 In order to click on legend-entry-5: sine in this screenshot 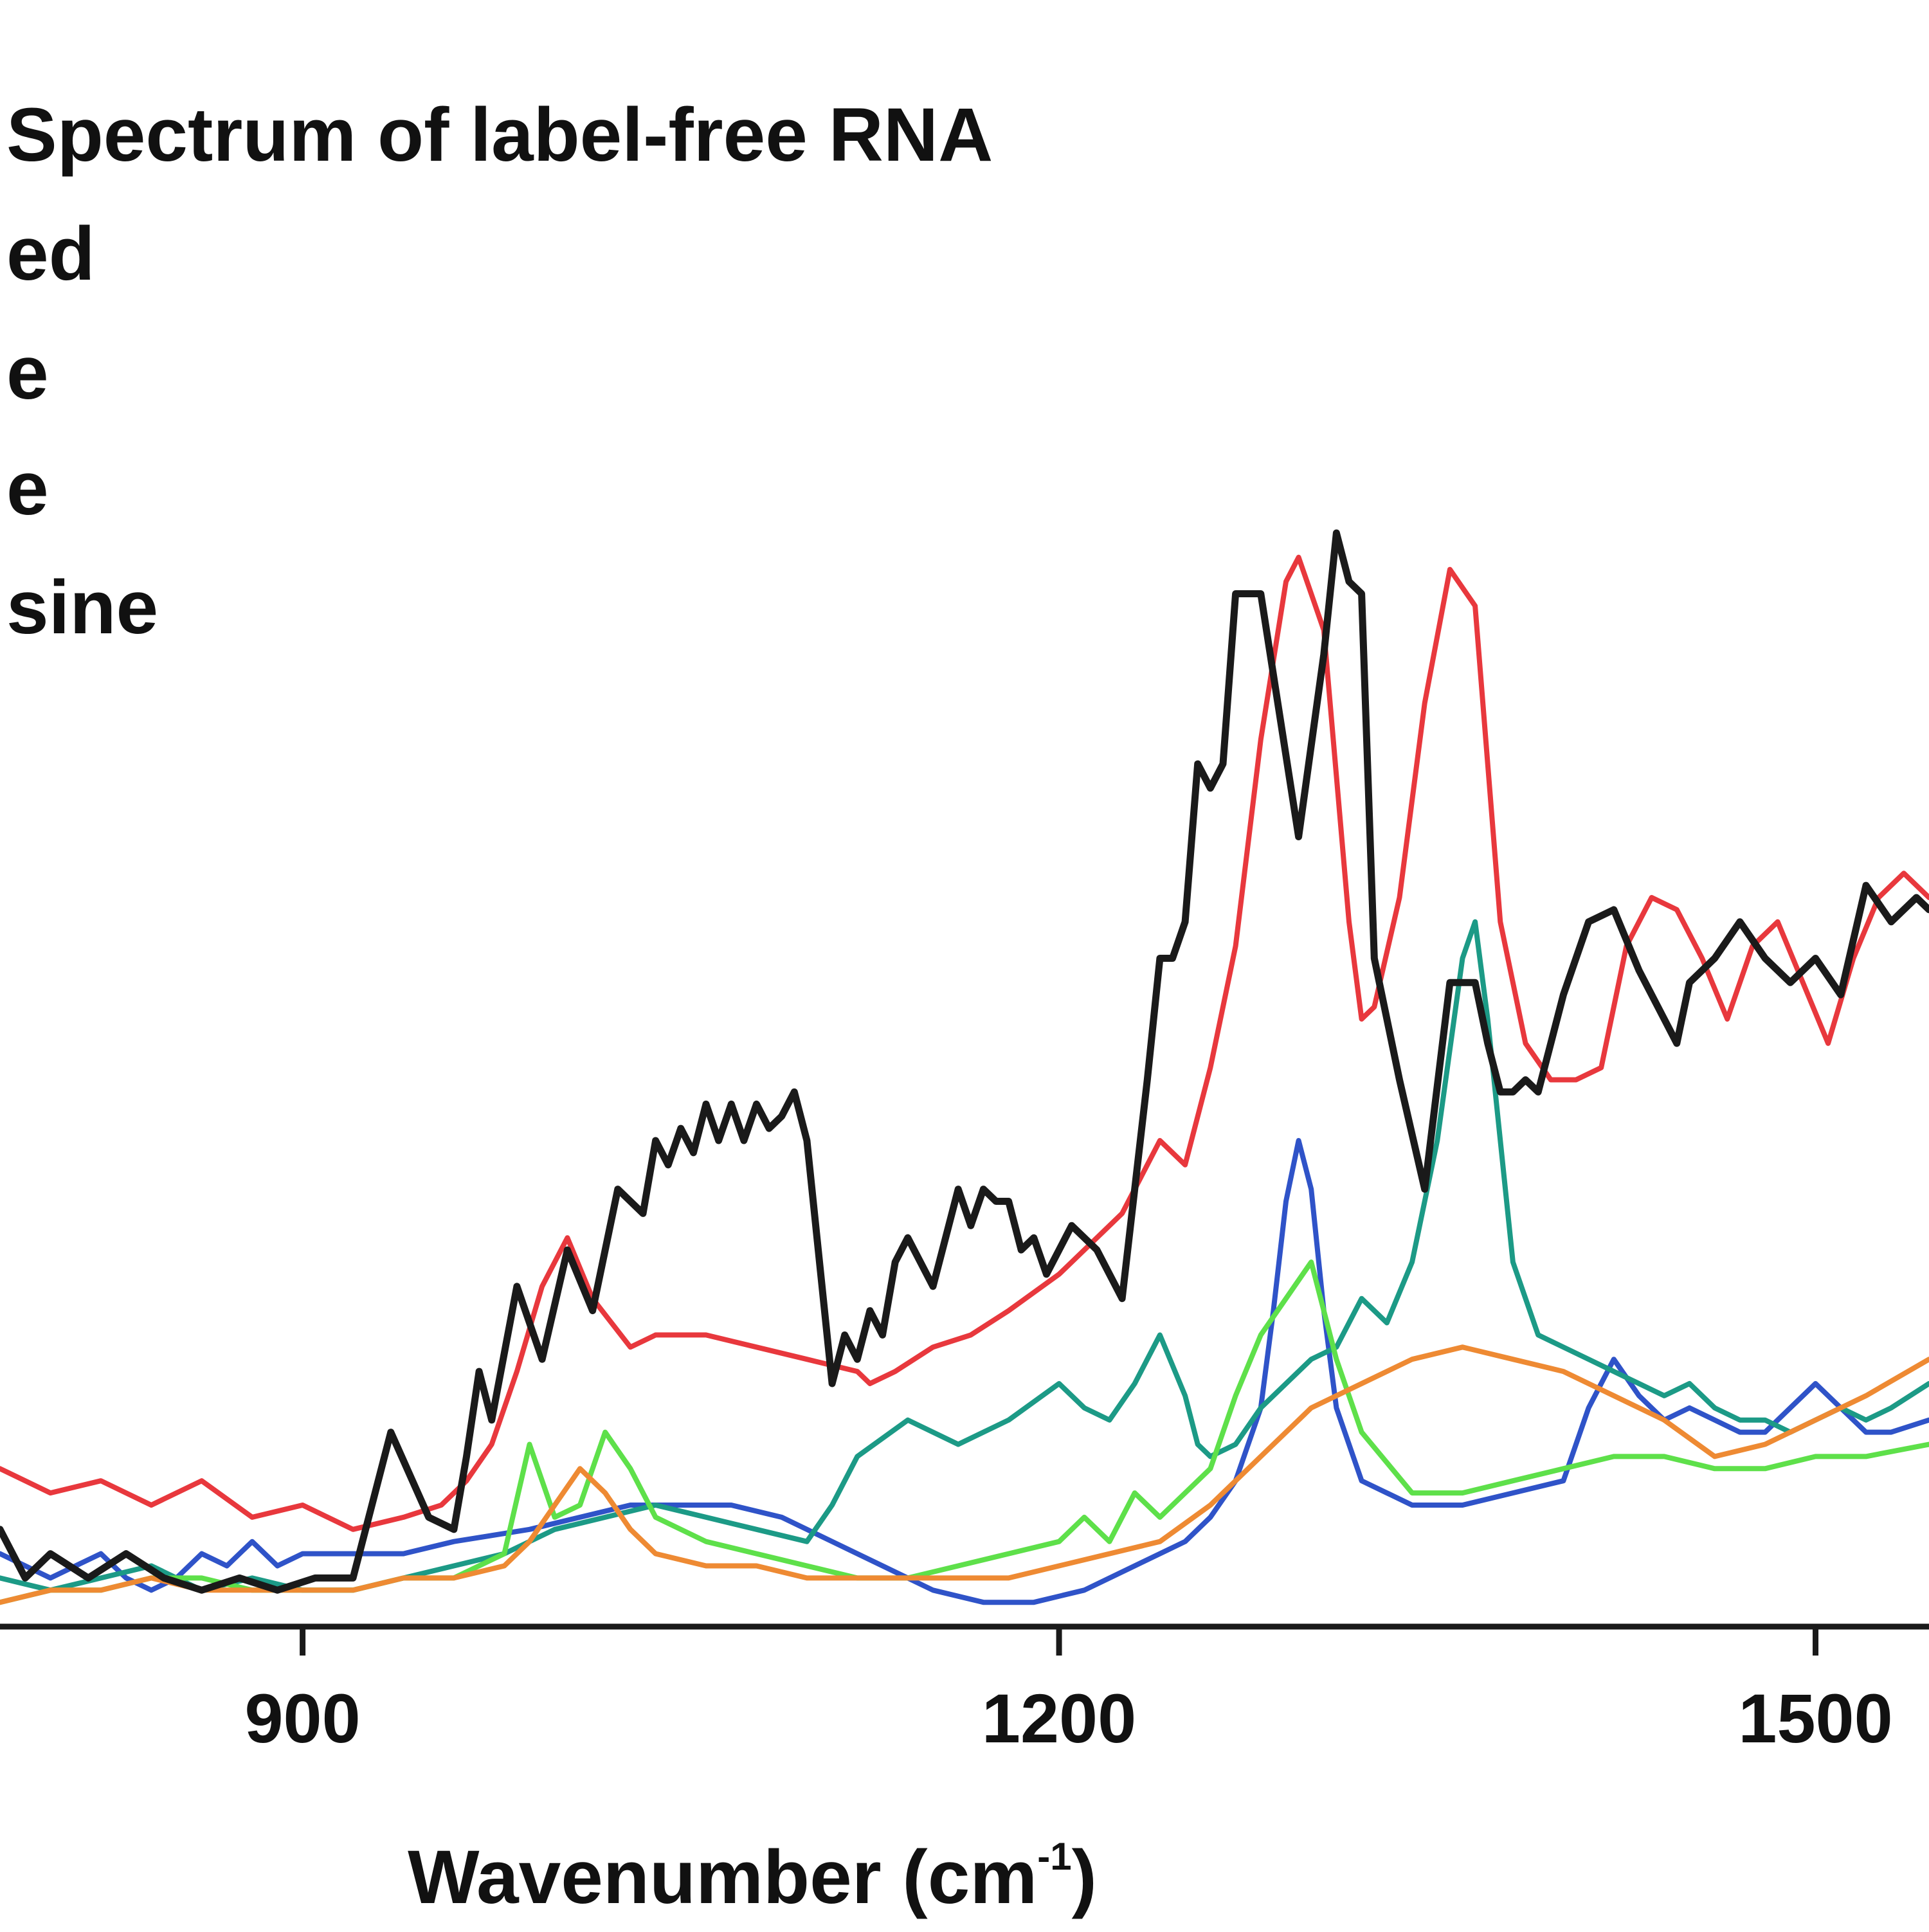, I will do `click(82, 607)`.